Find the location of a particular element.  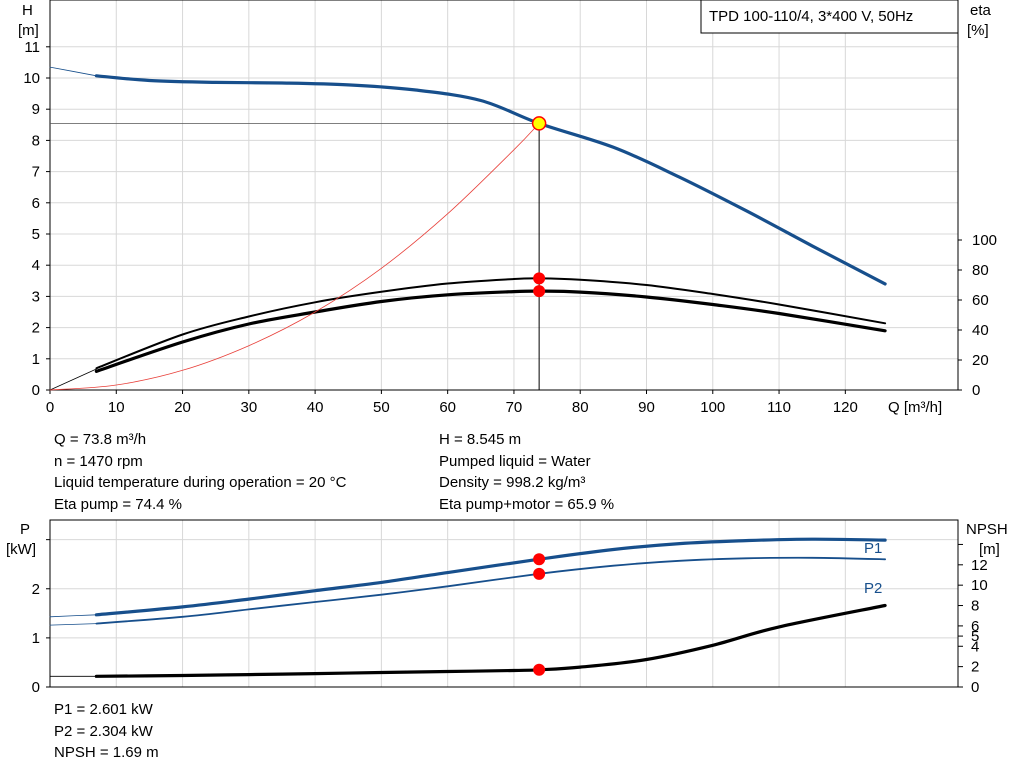

p2-curve is located at coordinates (490, 590).